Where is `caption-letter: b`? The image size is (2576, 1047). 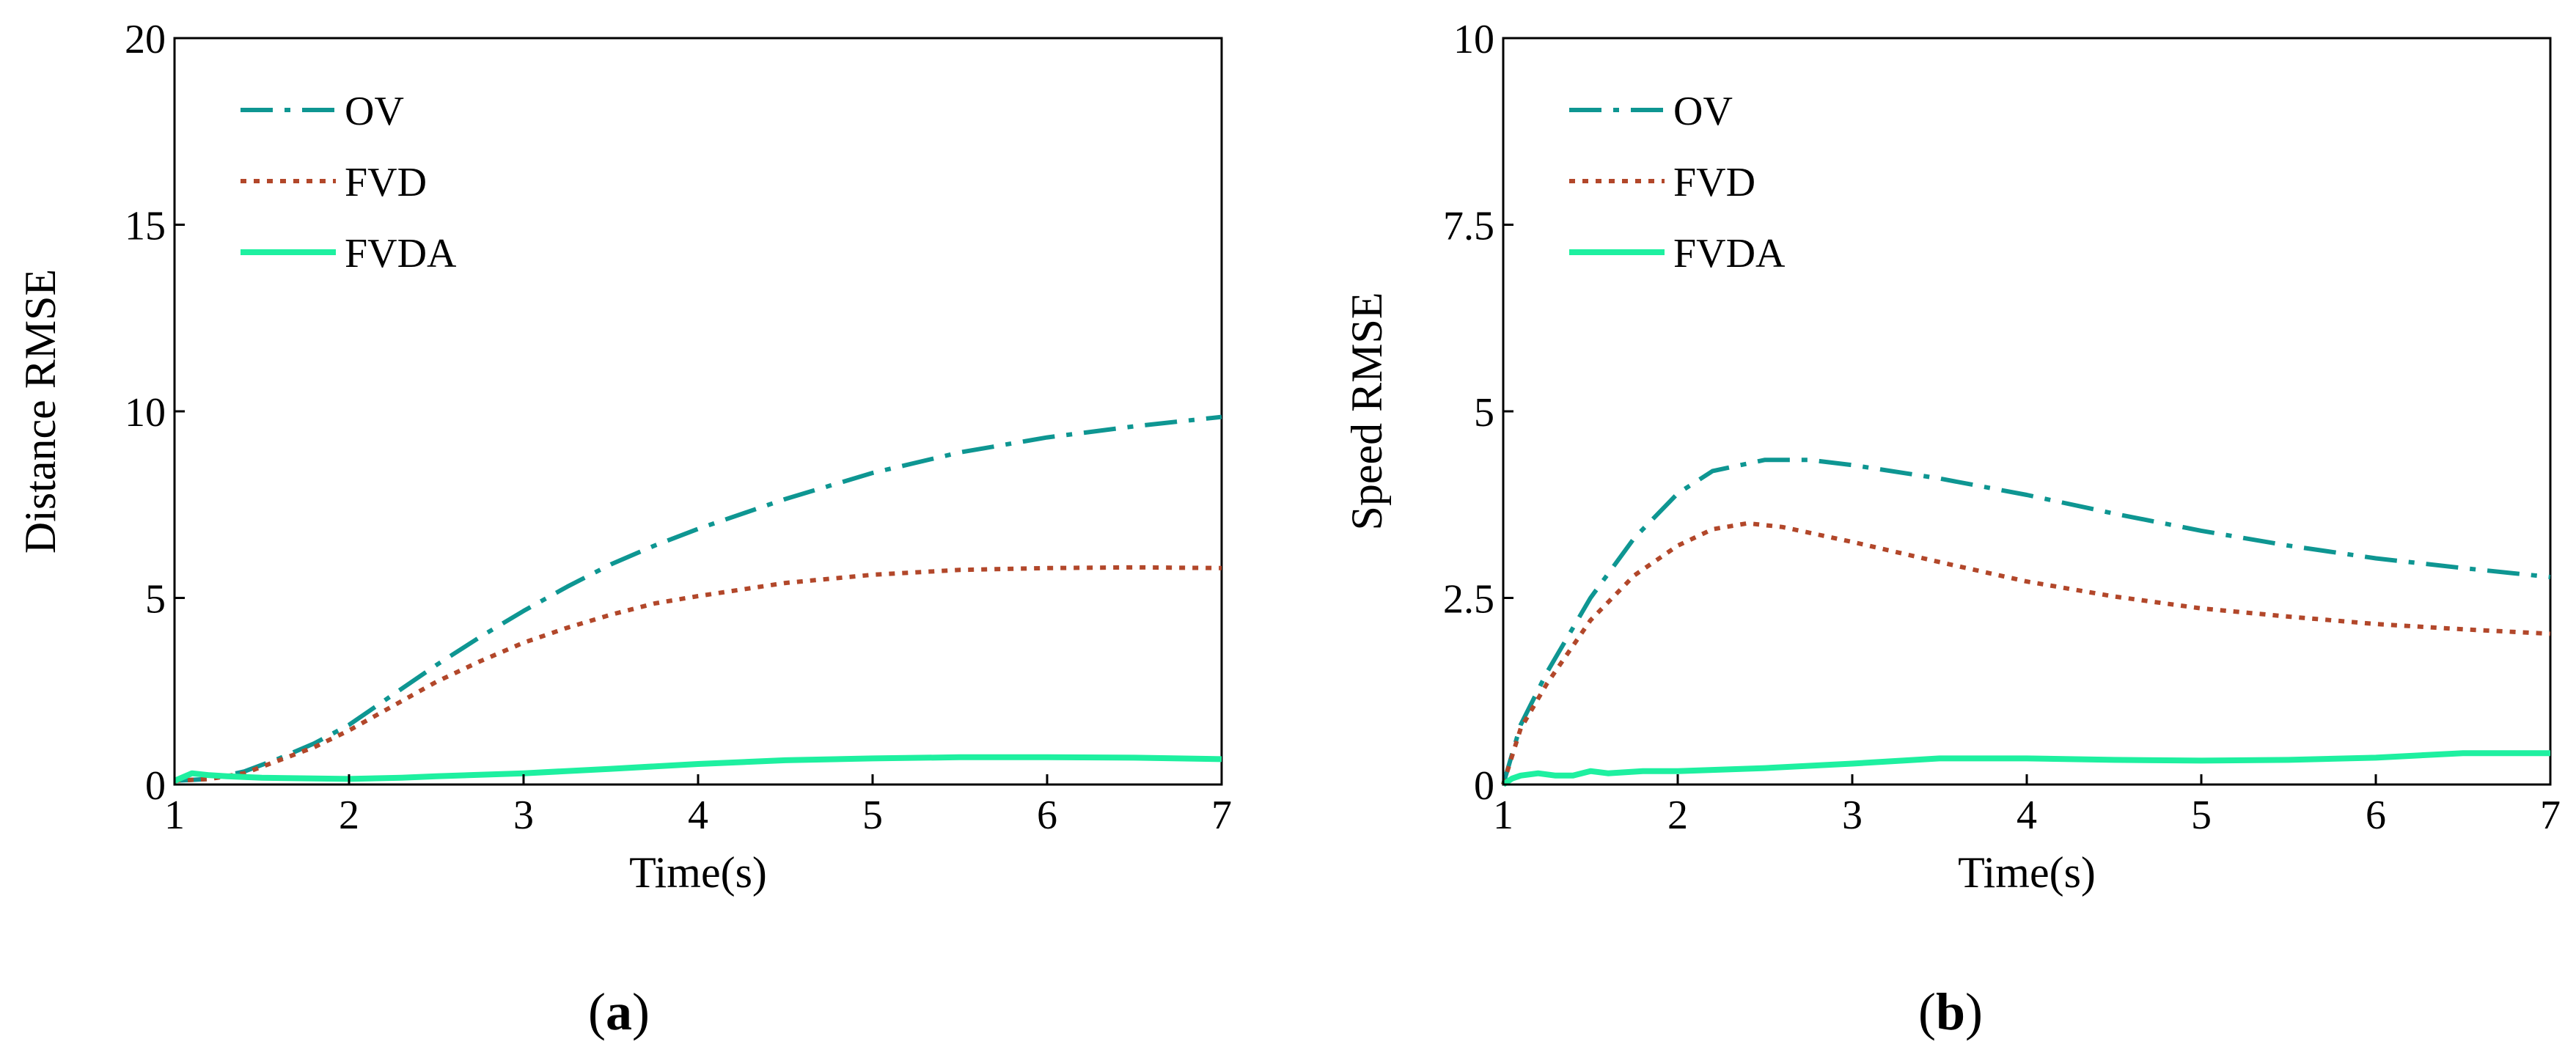
caption-letter: b is located at coordinates (1951, 1011).